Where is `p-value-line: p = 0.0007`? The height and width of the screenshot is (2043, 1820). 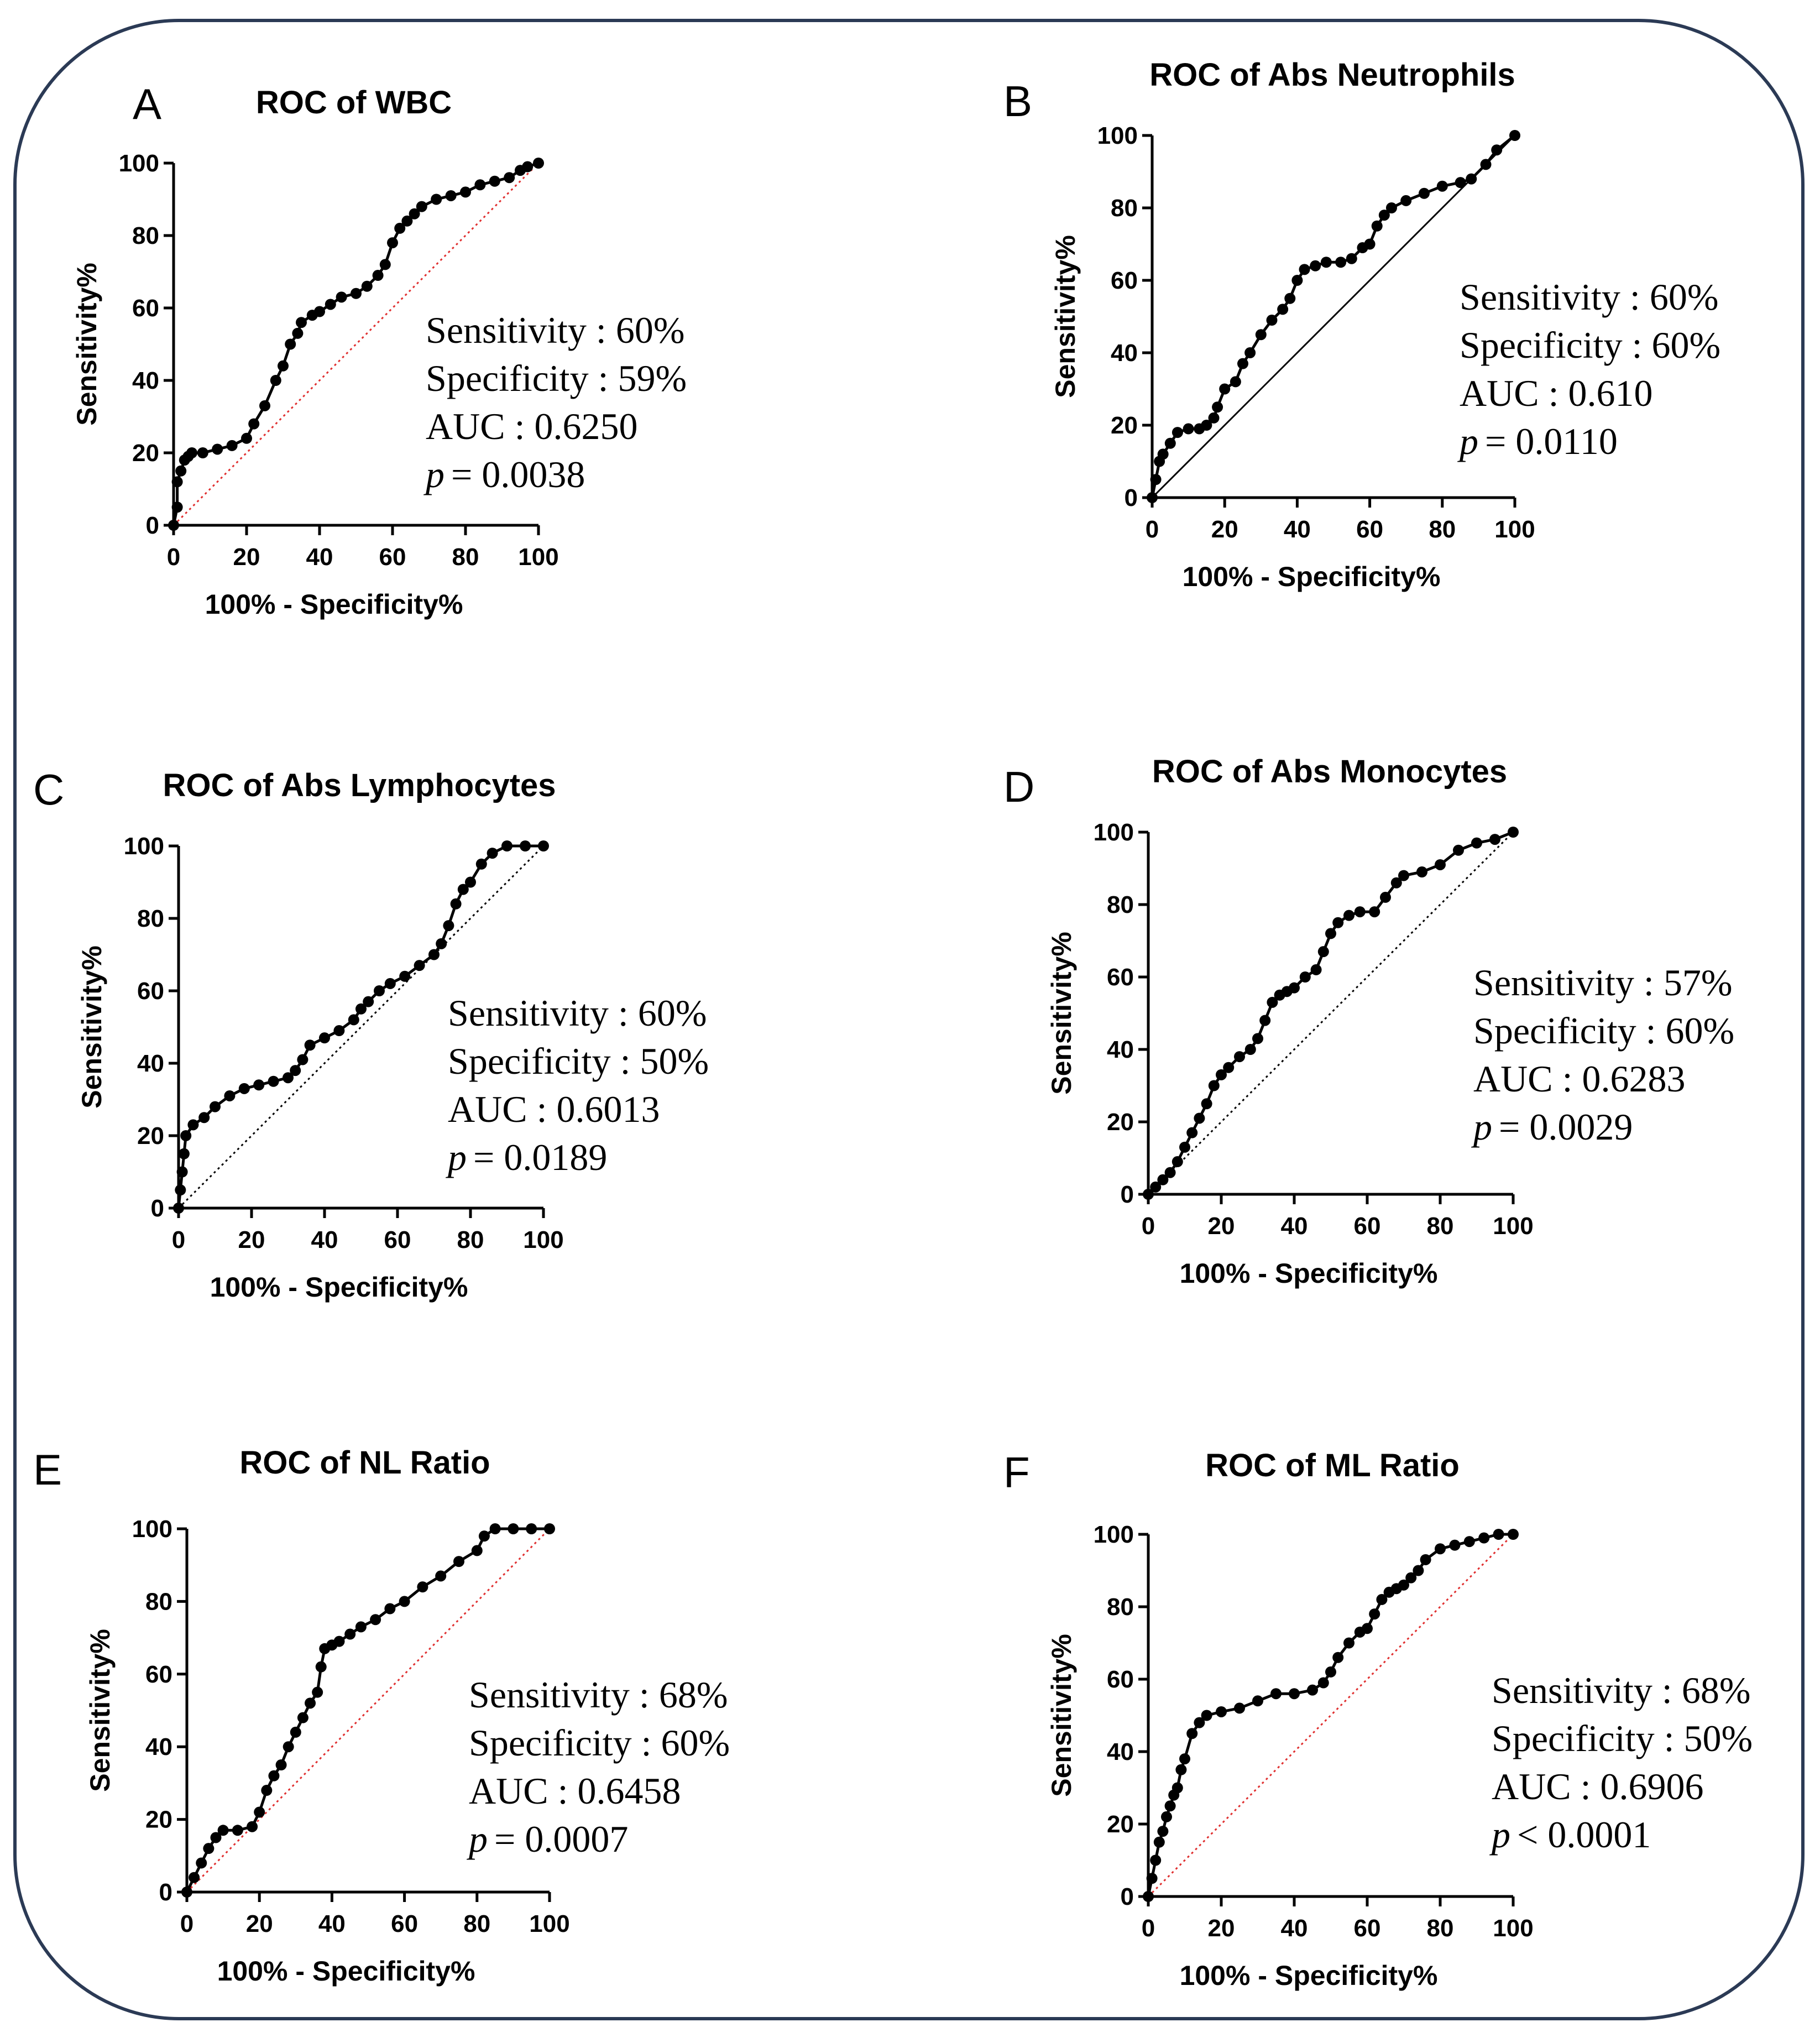
p-value-line: p = 0.0007 is located at coordinates (547, 1839).